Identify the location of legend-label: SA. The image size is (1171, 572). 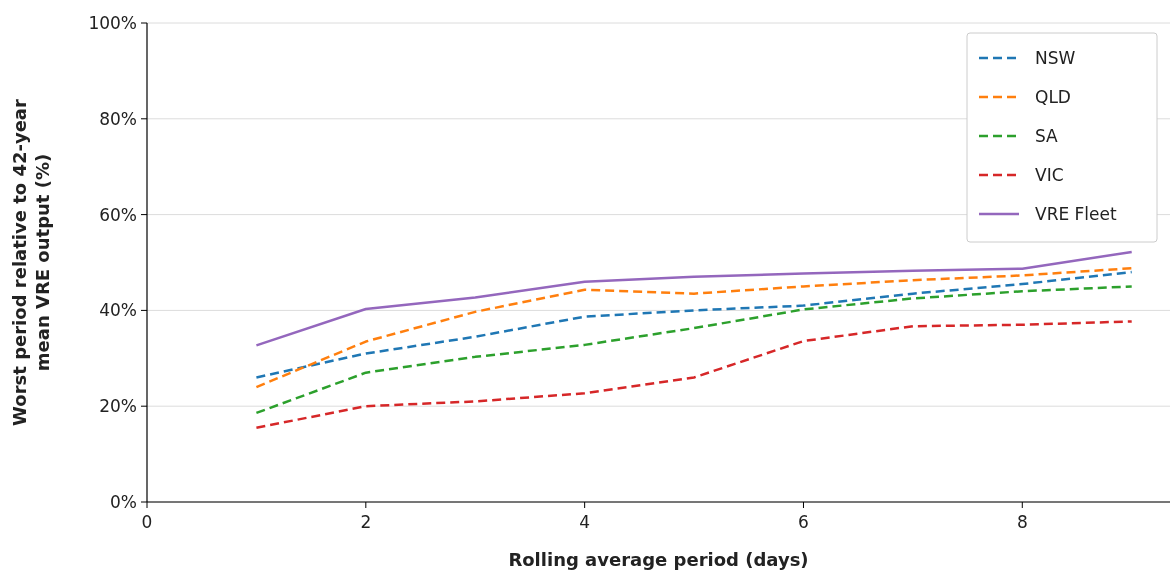
(1047, 135).